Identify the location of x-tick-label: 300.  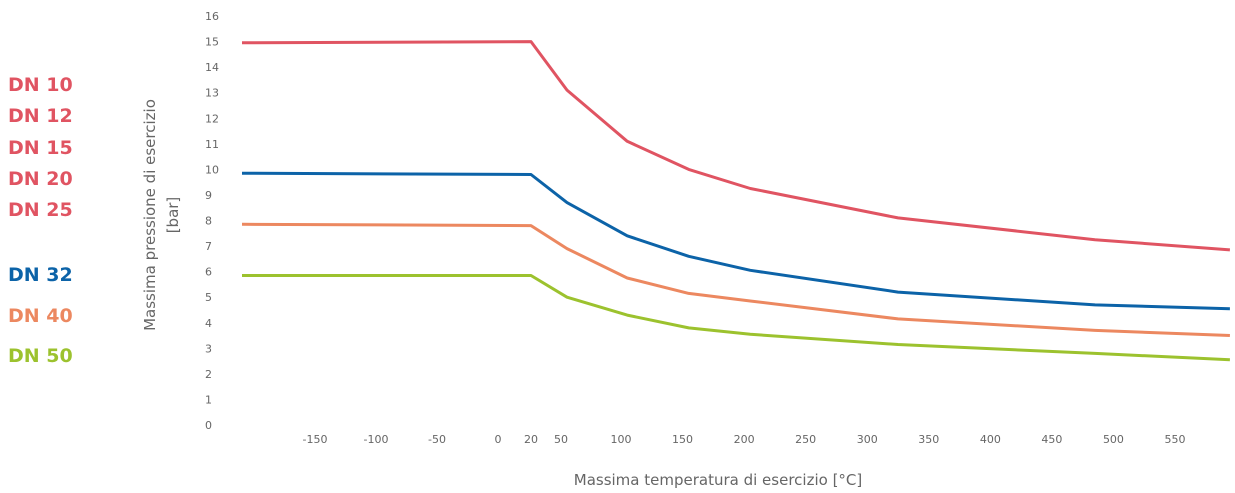
(867, 439).